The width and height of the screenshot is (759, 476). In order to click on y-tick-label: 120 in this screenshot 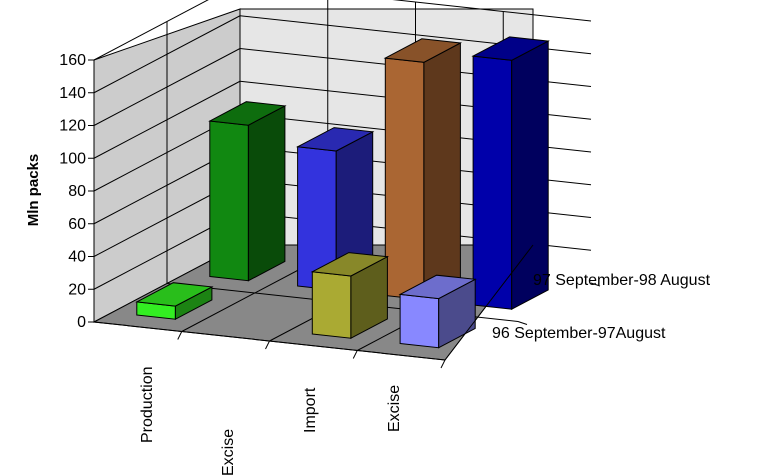, I will do `click(72, 126)`.